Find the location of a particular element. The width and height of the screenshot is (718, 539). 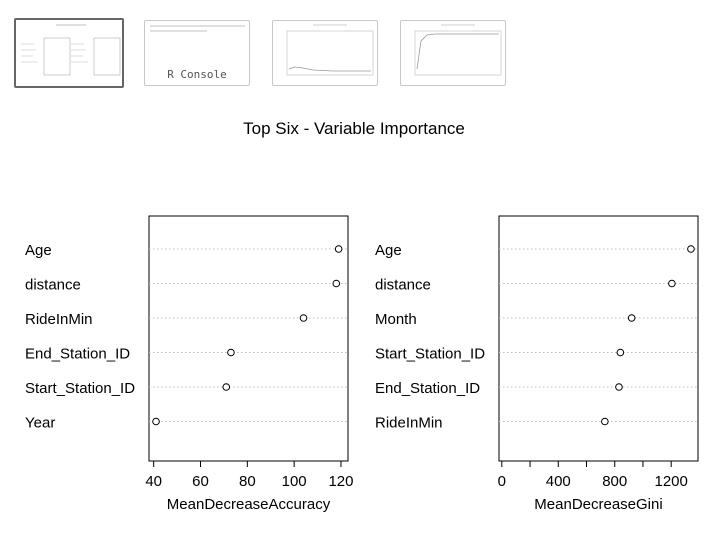

thumbnail-r-console: R Console is located at coordinates (197, 53).